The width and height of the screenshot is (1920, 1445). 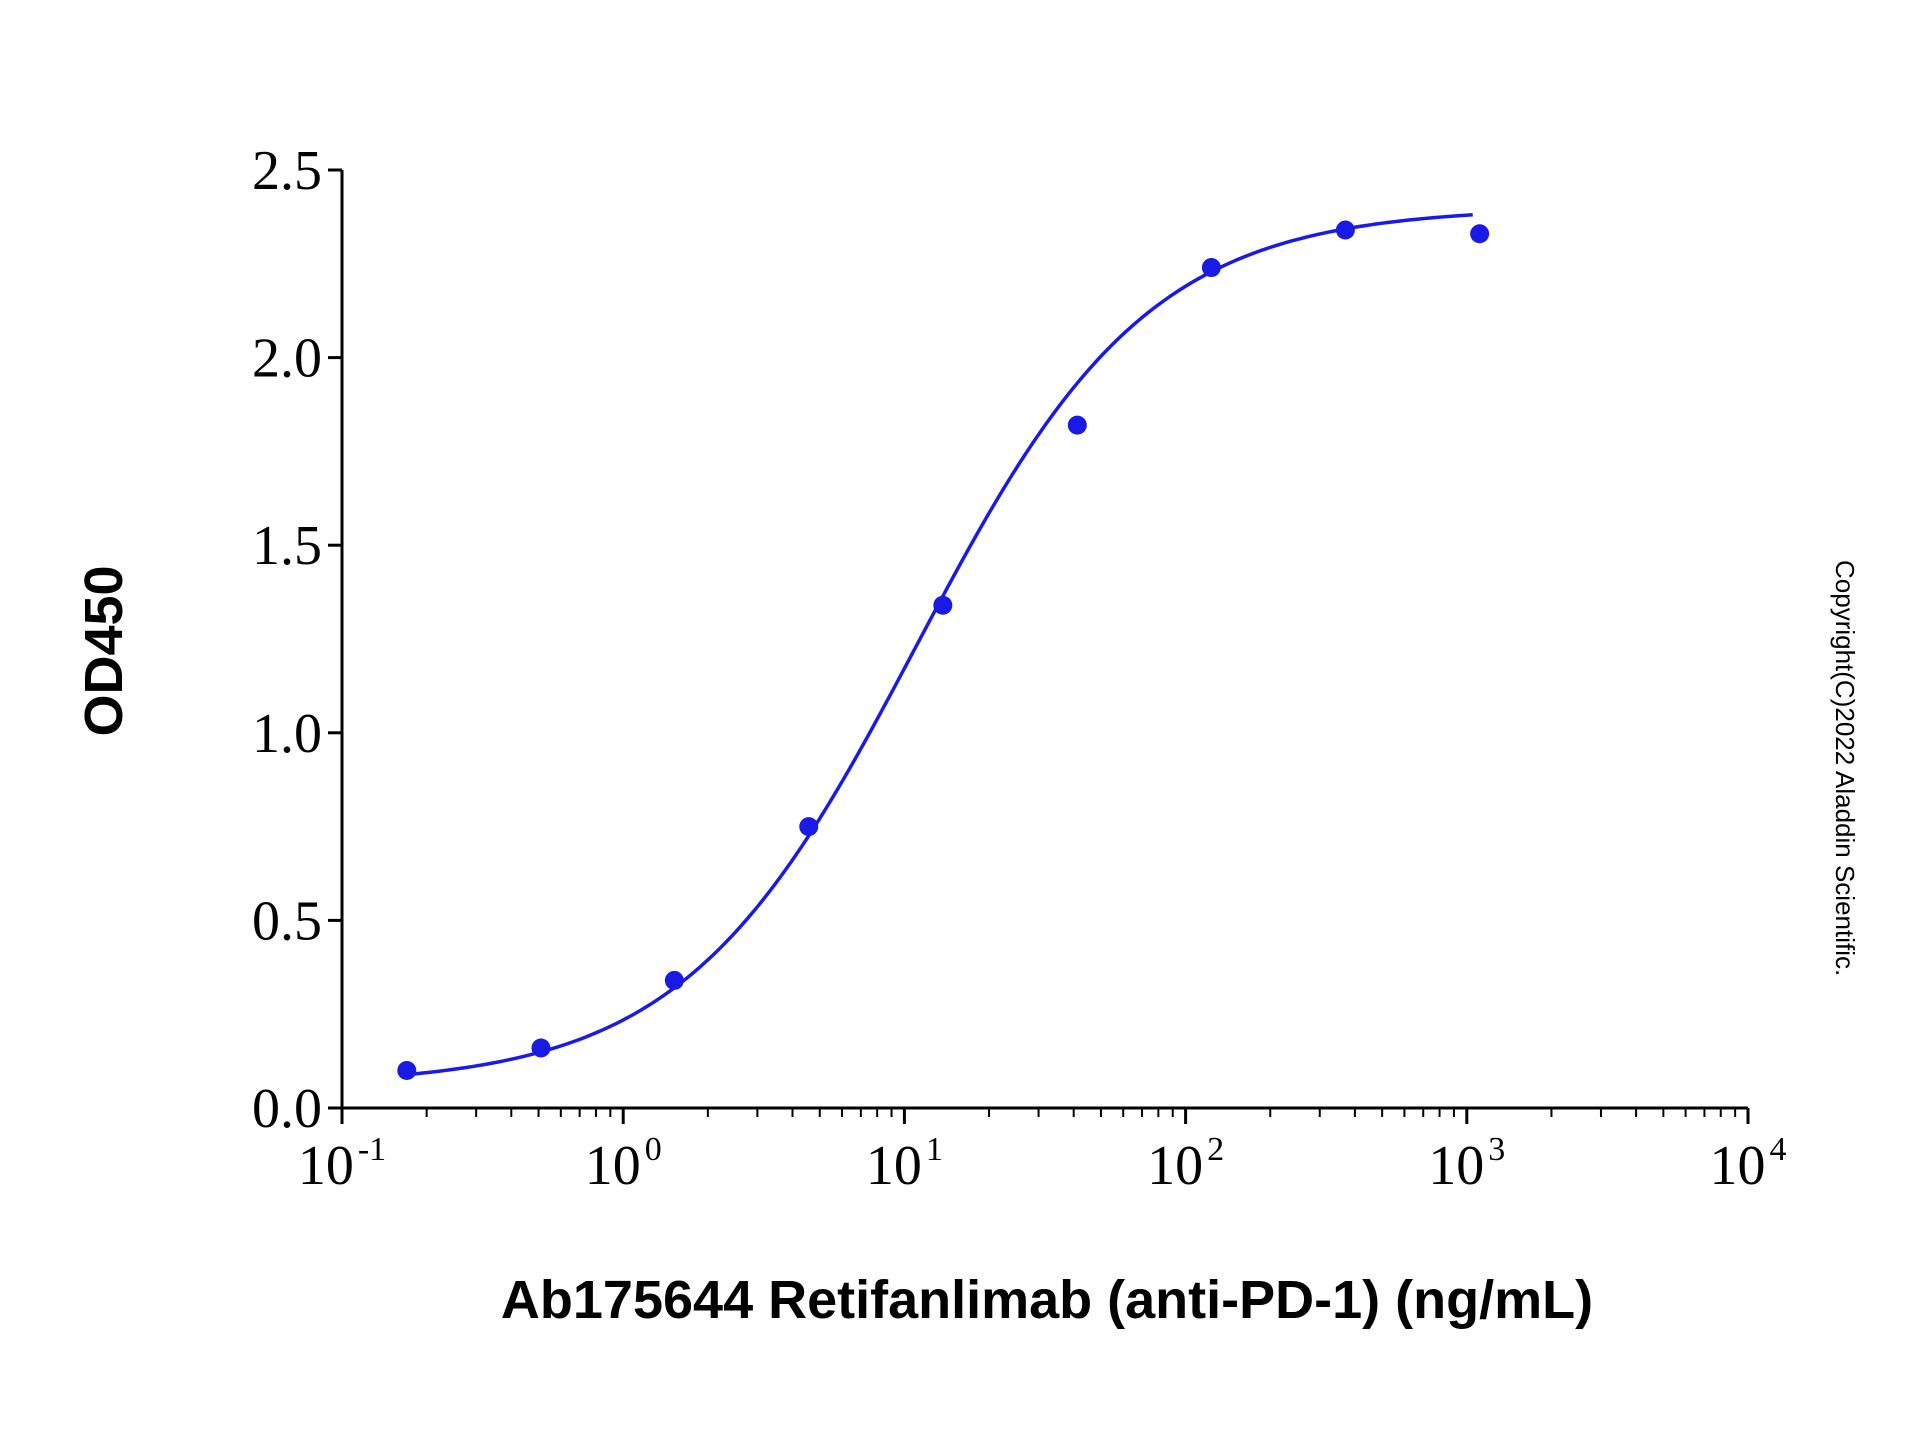 What do you see at coordinates (287, 734) in the screenshot?
I see `y-tick-label: 1.0` at bounding box center [287, 734].